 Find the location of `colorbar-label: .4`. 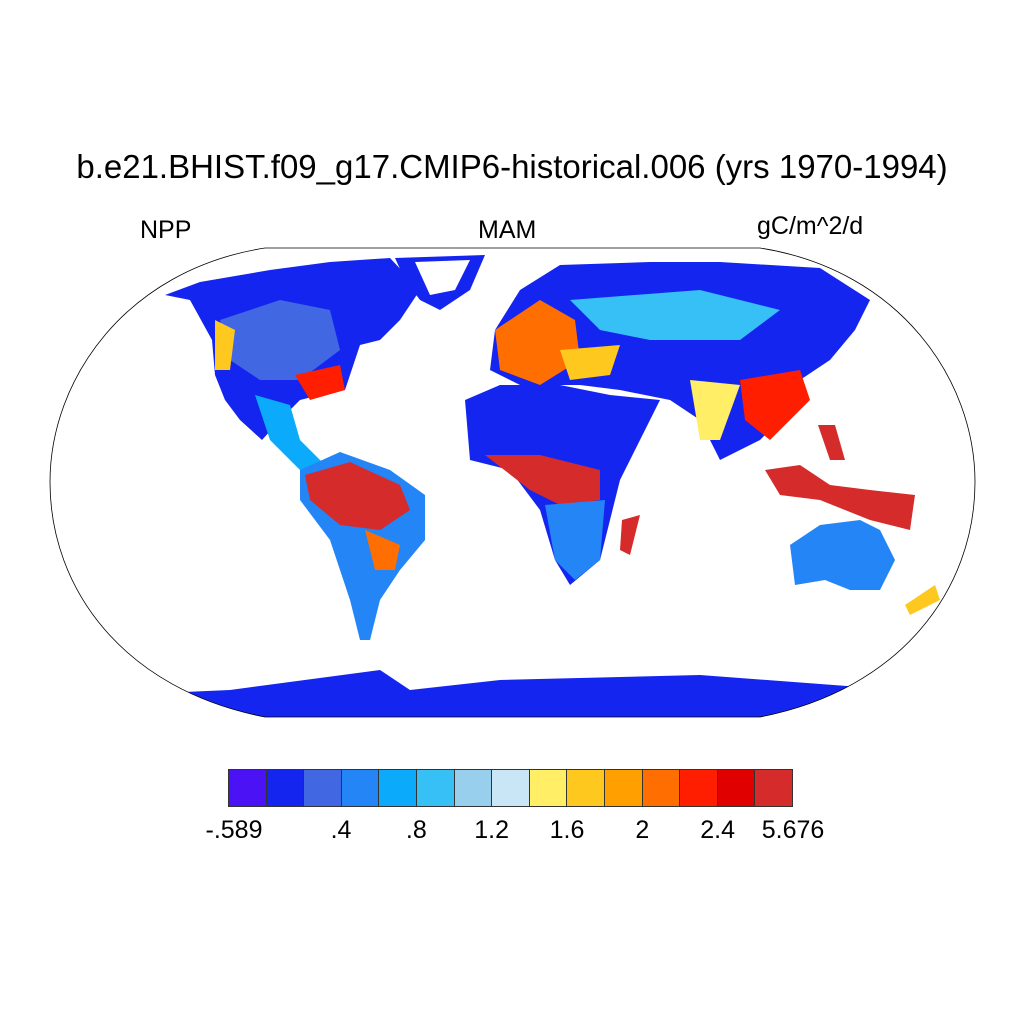

colorbar-label: .4 is located at coordinates (341, 830).